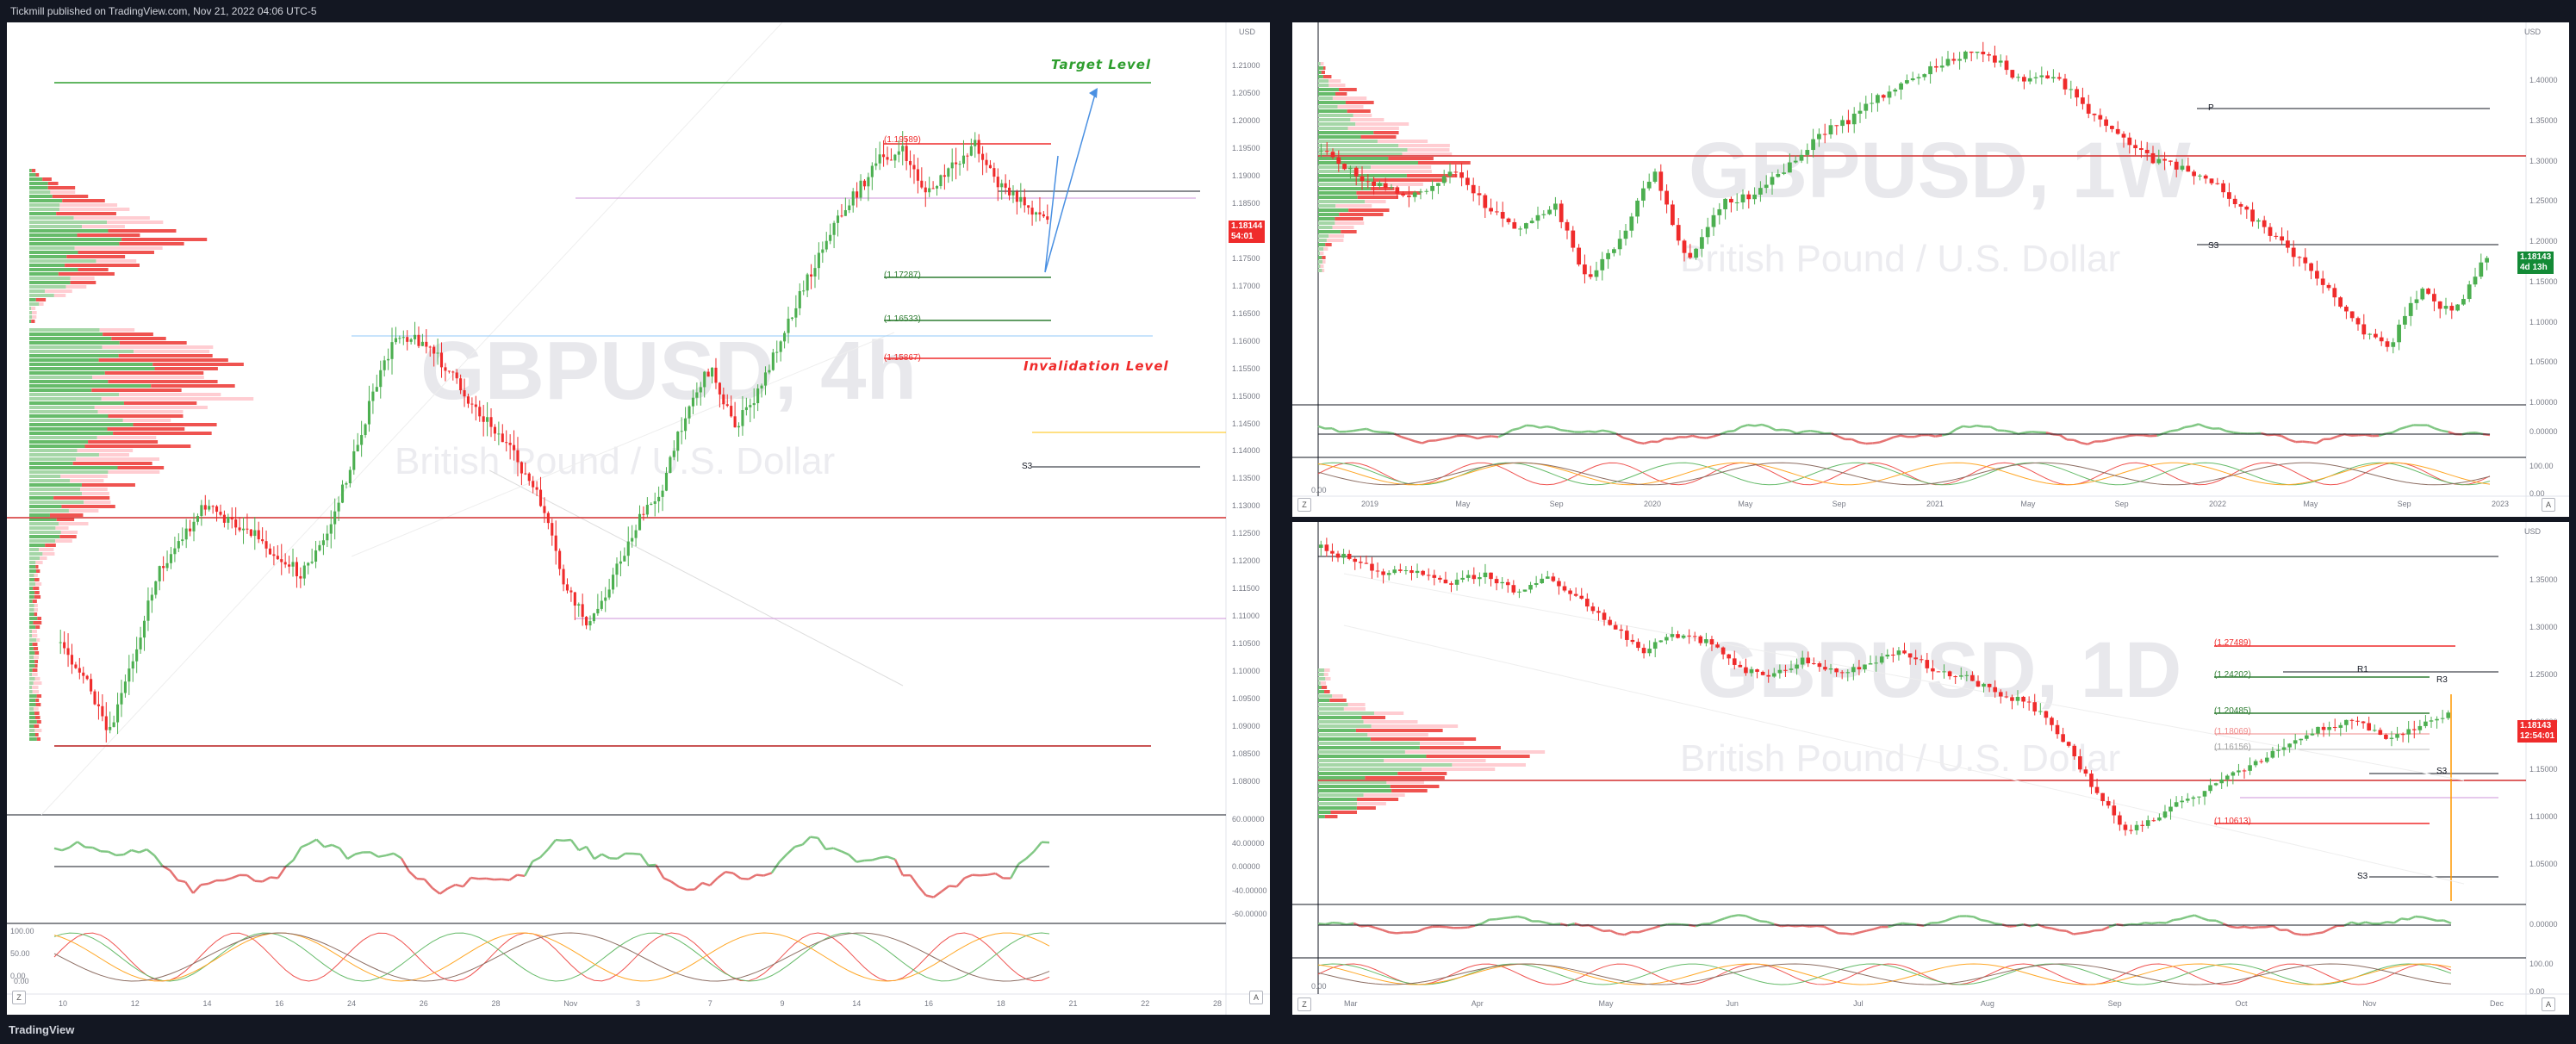 The height and width of the screenshot is (1044, 2576). Describe the element at coordinates (1319, 490) in the screenshot. I see `osc-zero-label: 0.00` at that location.